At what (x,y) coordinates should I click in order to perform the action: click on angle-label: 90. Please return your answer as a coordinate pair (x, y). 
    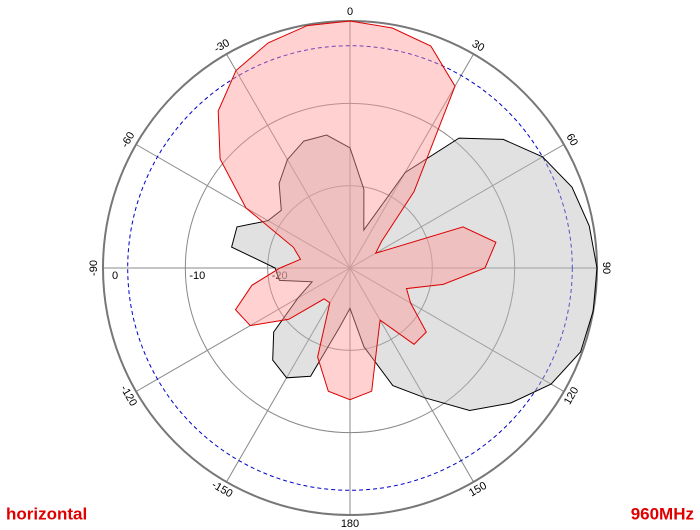
    Looking at the image, I should click on (606, 268).